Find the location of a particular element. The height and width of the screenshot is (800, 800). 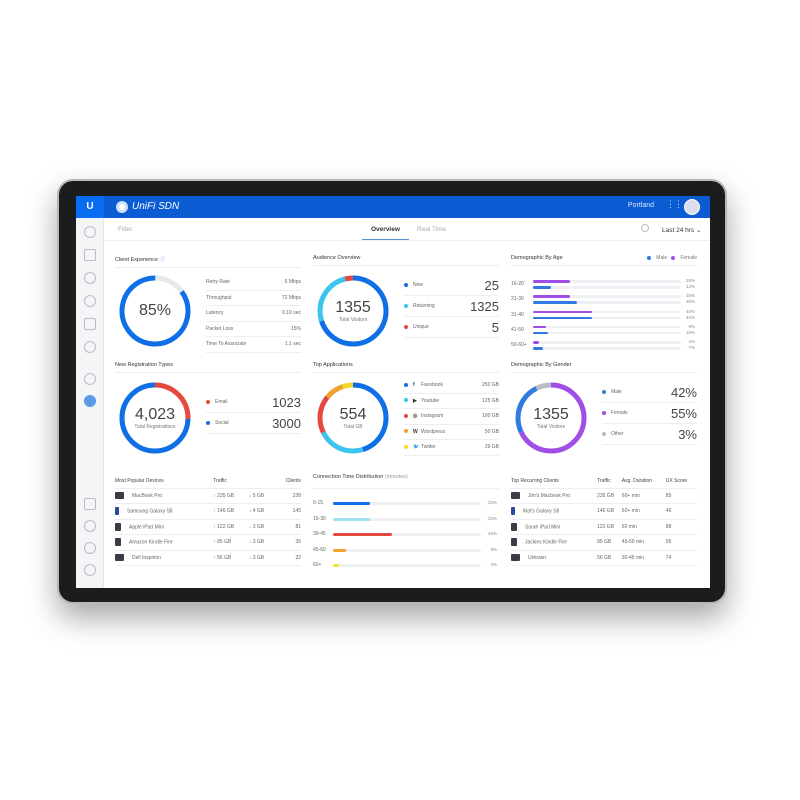

download-traffic: ↓ 3 GB is located at coordinates (261, 558).